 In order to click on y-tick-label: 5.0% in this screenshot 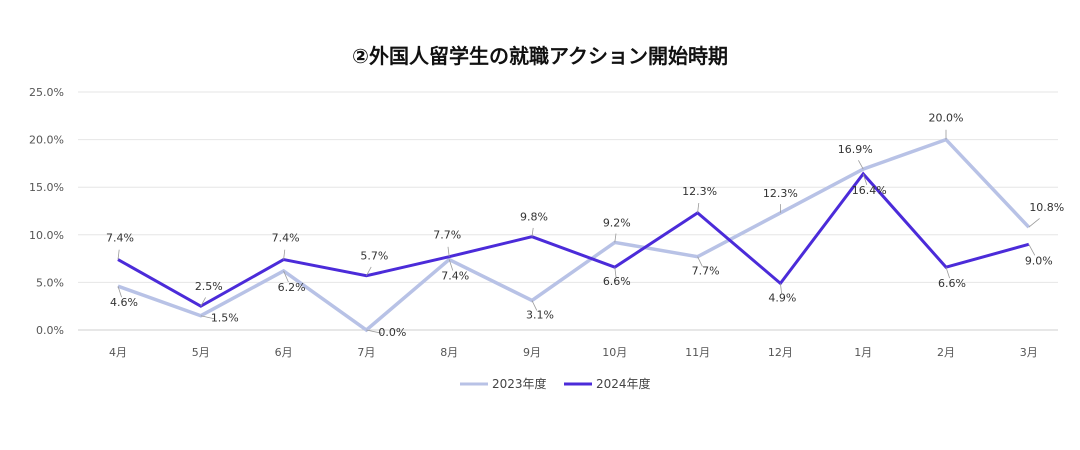, I will do `click(50, 282)`.